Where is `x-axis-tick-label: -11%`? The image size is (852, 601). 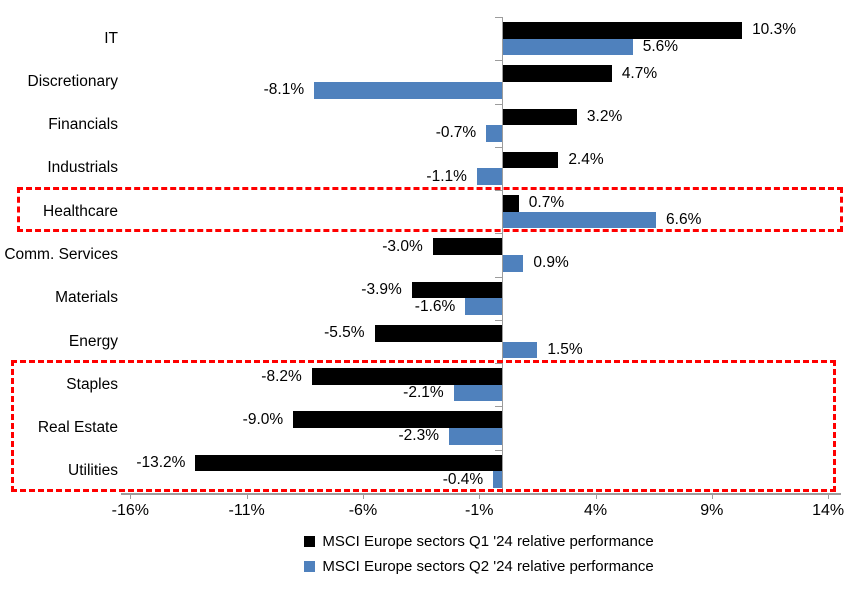
x-axis-tick-label: -11% is located at coordinates (246, 510).